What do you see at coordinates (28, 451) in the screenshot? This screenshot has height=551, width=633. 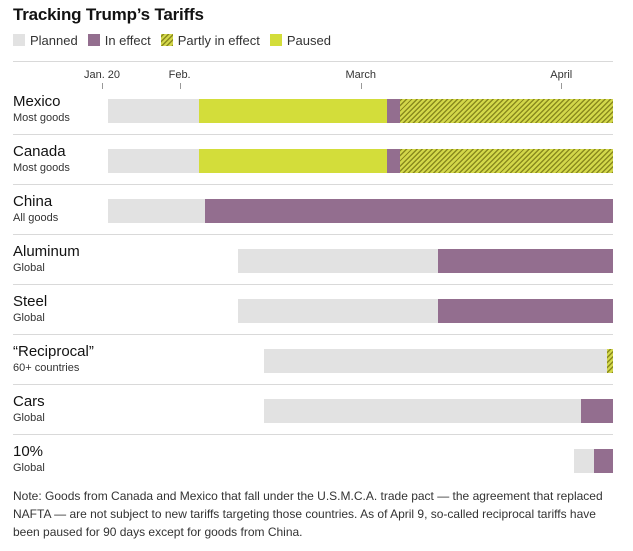 I see `row-label: 10%` at bounding box center [28, 451].